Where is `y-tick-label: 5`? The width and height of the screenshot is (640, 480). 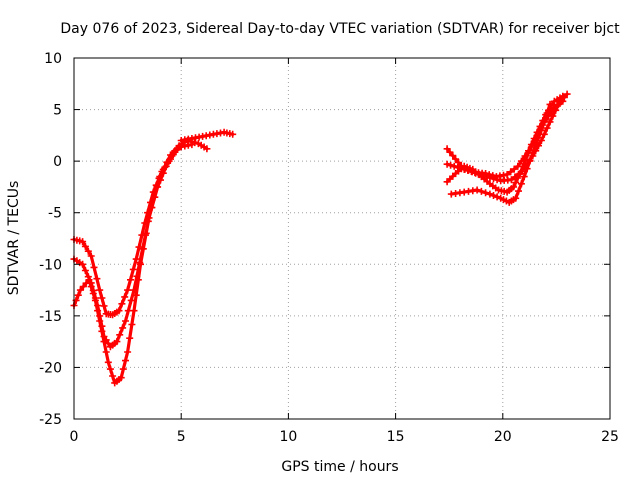 y-tick-label: 5 is located at coordinates (57, 111).